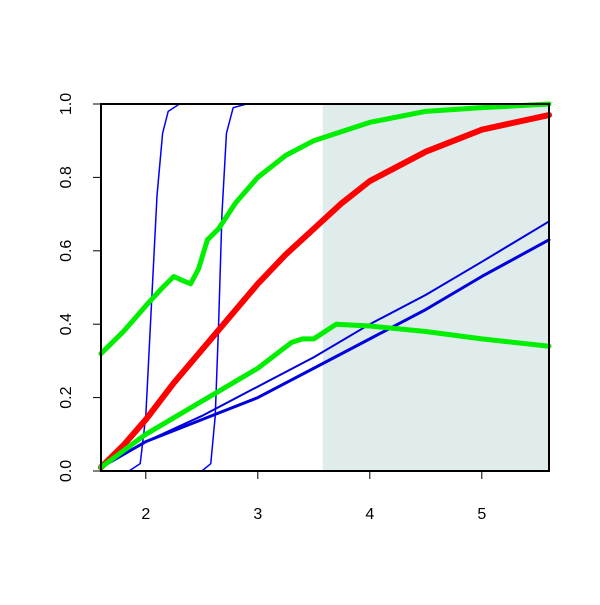  I want to click on y-tick-label: 0.8, so click(66, 177).